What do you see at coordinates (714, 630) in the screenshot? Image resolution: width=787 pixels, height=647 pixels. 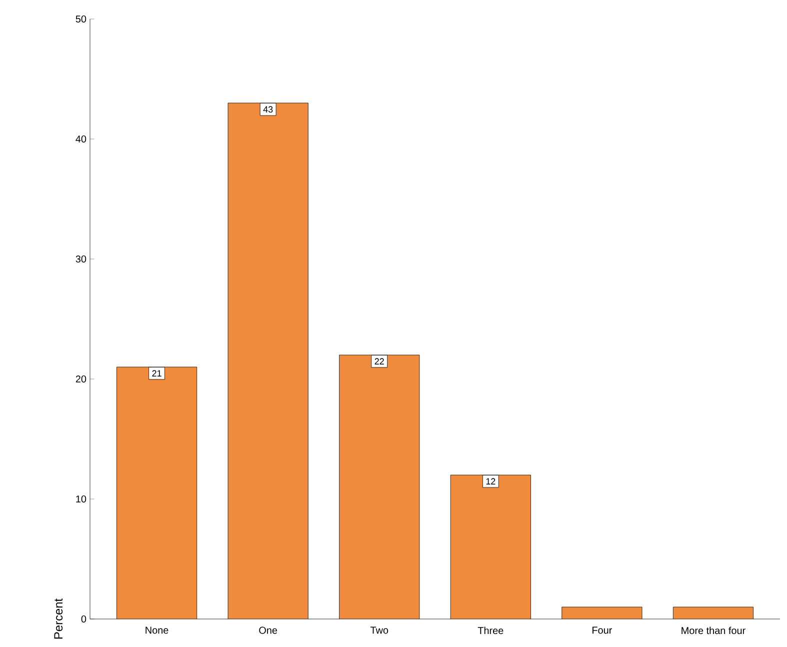 I see `x-tick-label: More than four` at bounding box center [714, 630].